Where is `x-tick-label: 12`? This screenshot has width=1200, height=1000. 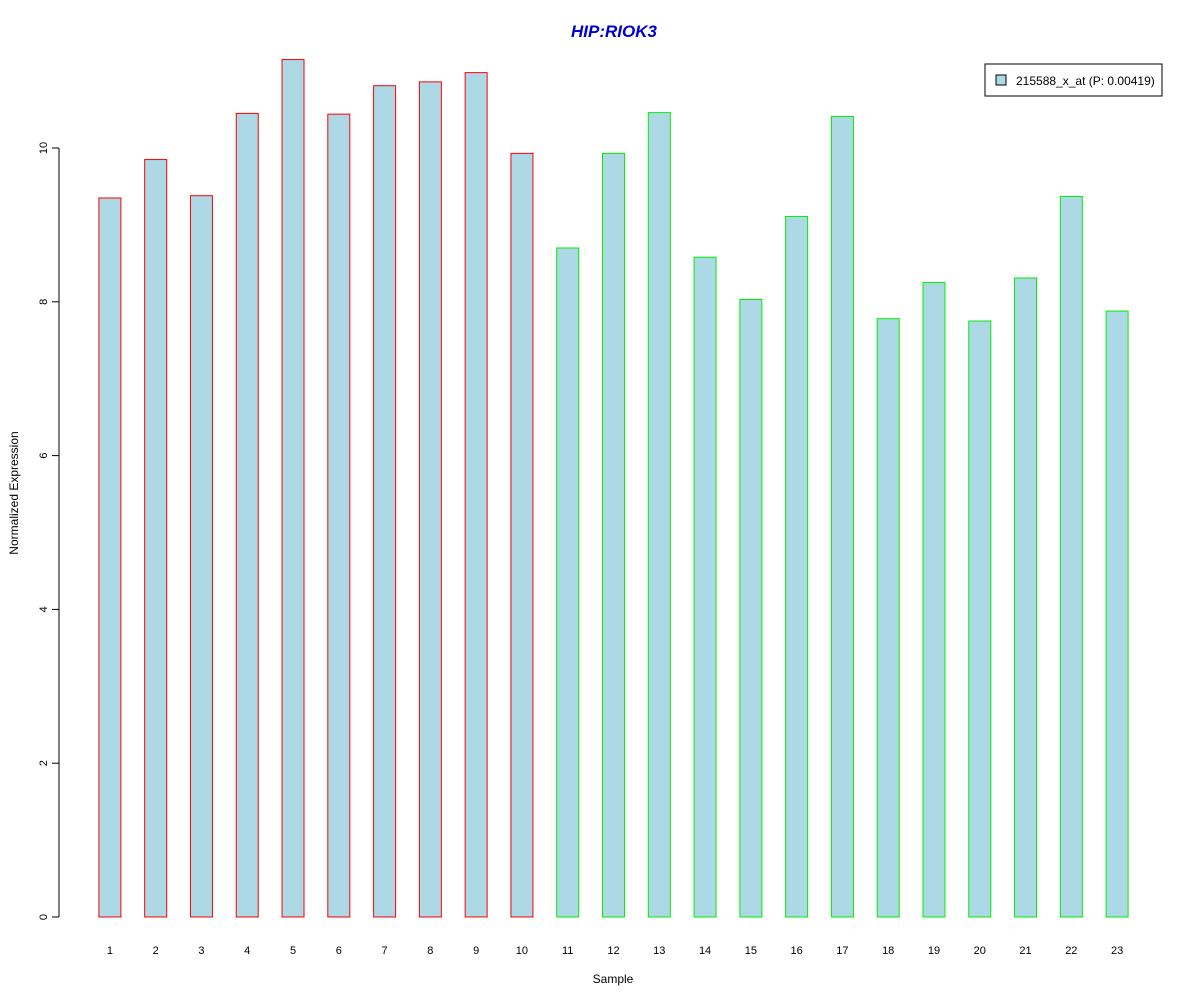
x-tick-label: 12 is located at coordinates (613, 951).